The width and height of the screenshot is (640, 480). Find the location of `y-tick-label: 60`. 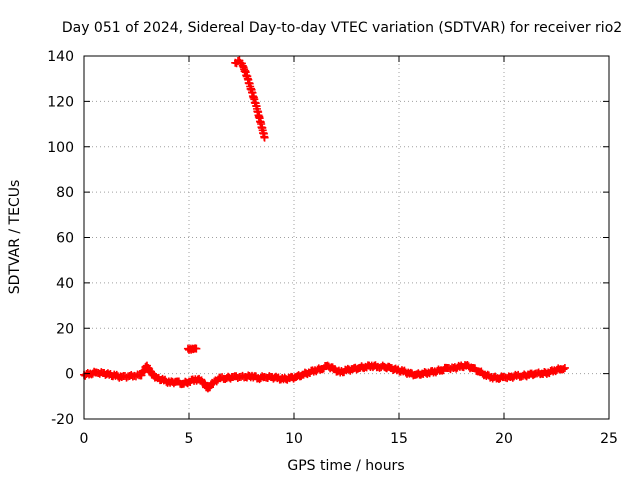

y-tick-label: 60 is located at coordinates (65, 239).